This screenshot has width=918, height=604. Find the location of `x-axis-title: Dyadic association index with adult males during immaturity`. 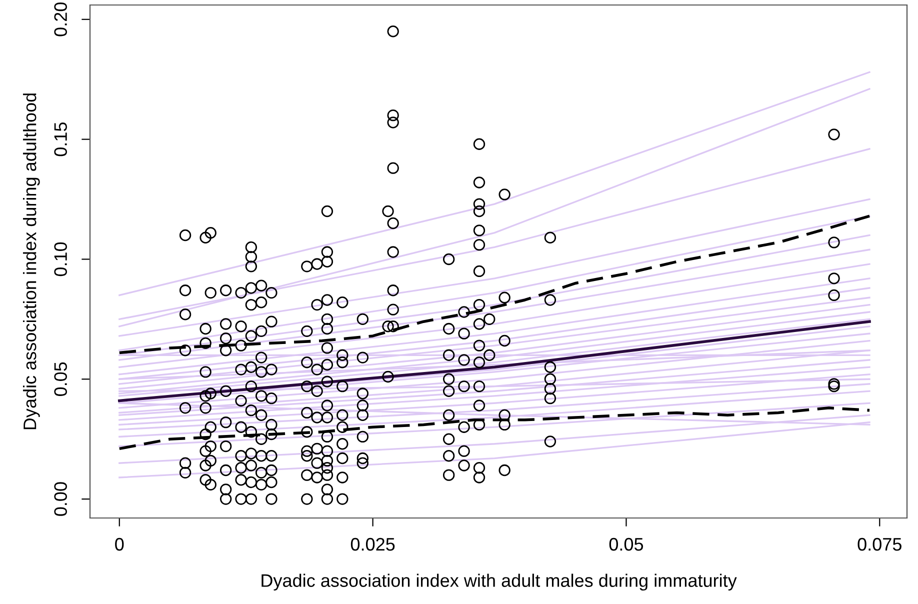

x-axis-title: Dyadic association index with adult males during immaturity is located at coordinates (499, 582).